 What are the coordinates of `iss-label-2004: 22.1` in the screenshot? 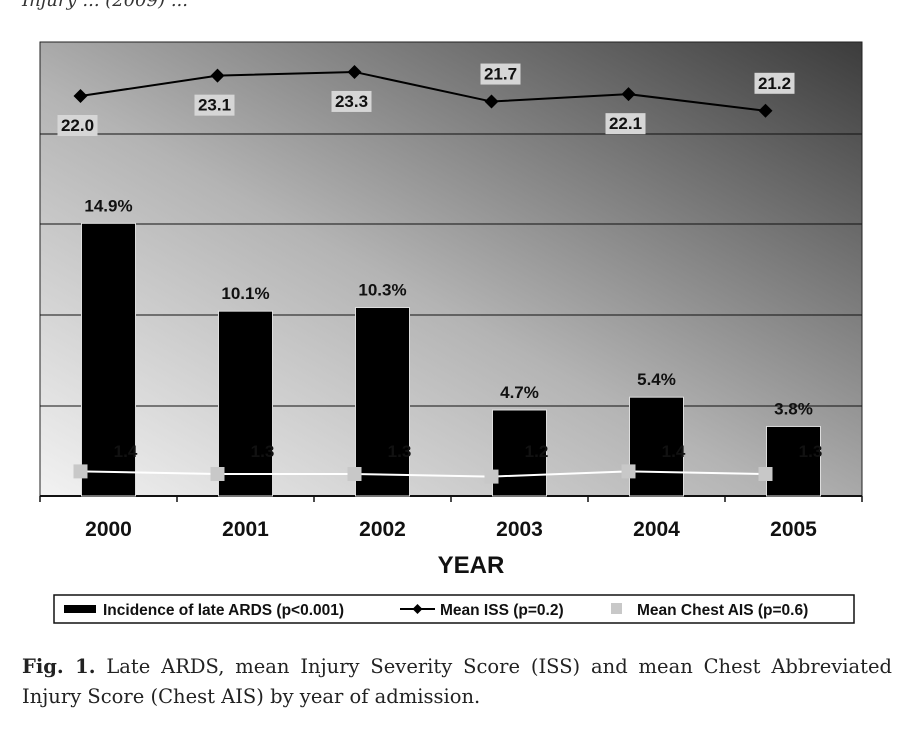 It's located at (625, 123).